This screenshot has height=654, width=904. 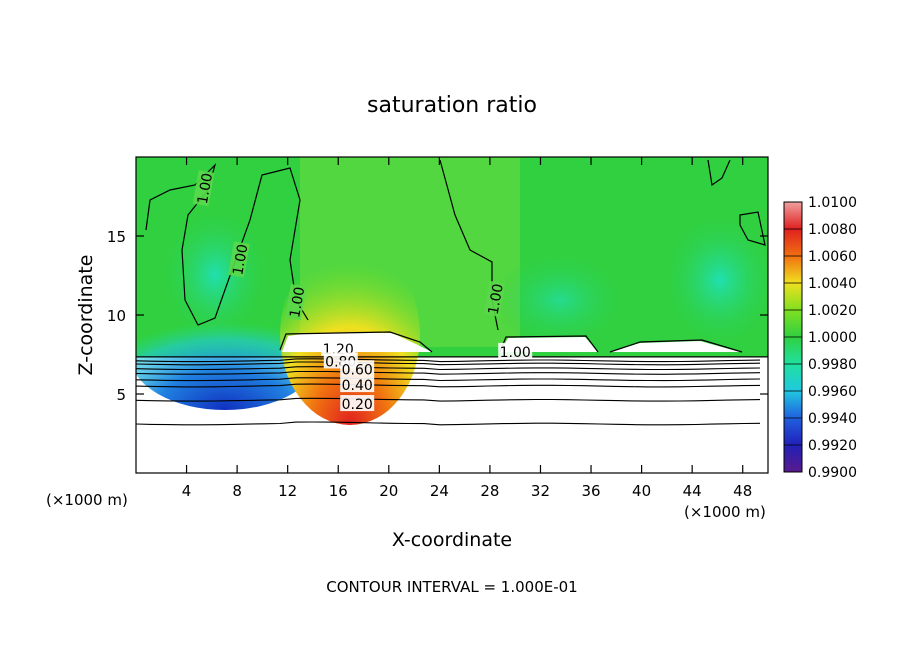 I want to click on colorbar-tick-label: 1.0080, so click(x=832, y=230).